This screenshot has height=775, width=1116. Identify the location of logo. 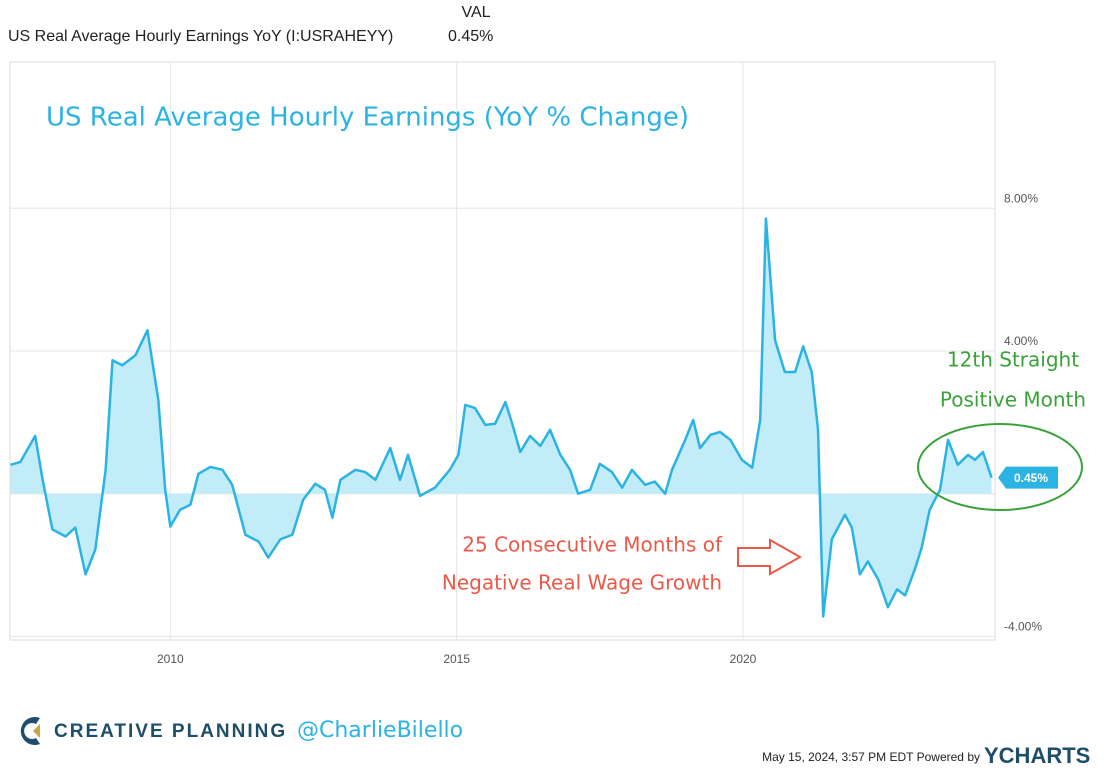
(30, 731).